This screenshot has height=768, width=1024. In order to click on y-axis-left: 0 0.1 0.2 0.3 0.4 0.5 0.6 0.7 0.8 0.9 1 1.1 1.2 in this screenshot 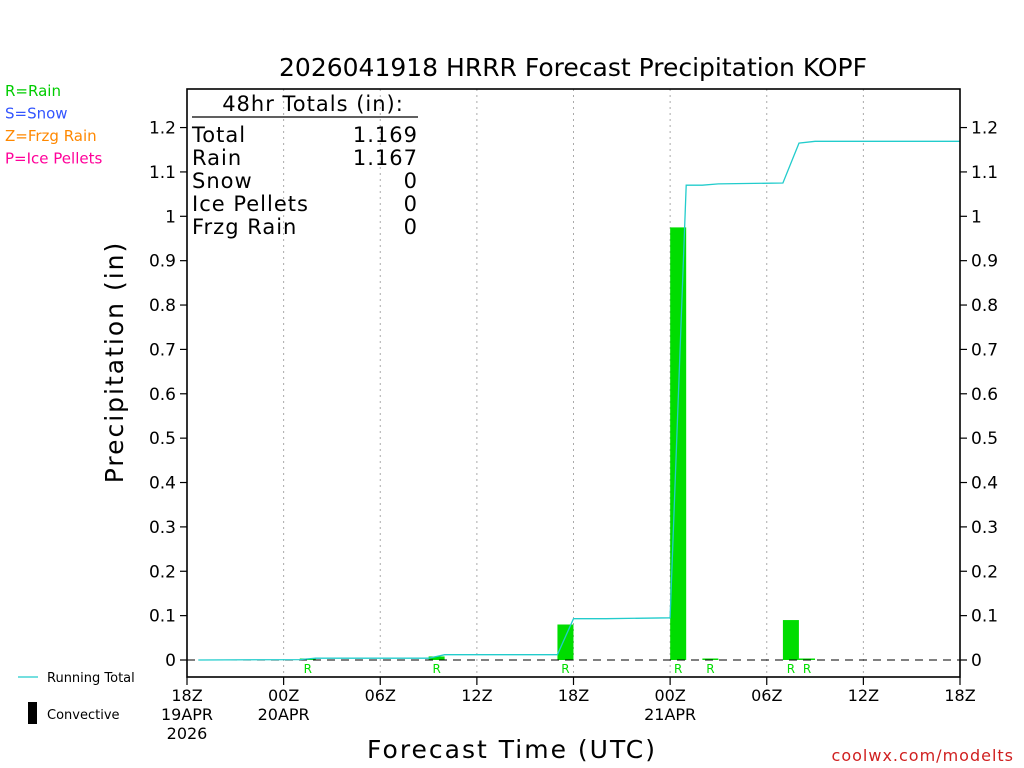, I will do `click(168, 395)`.